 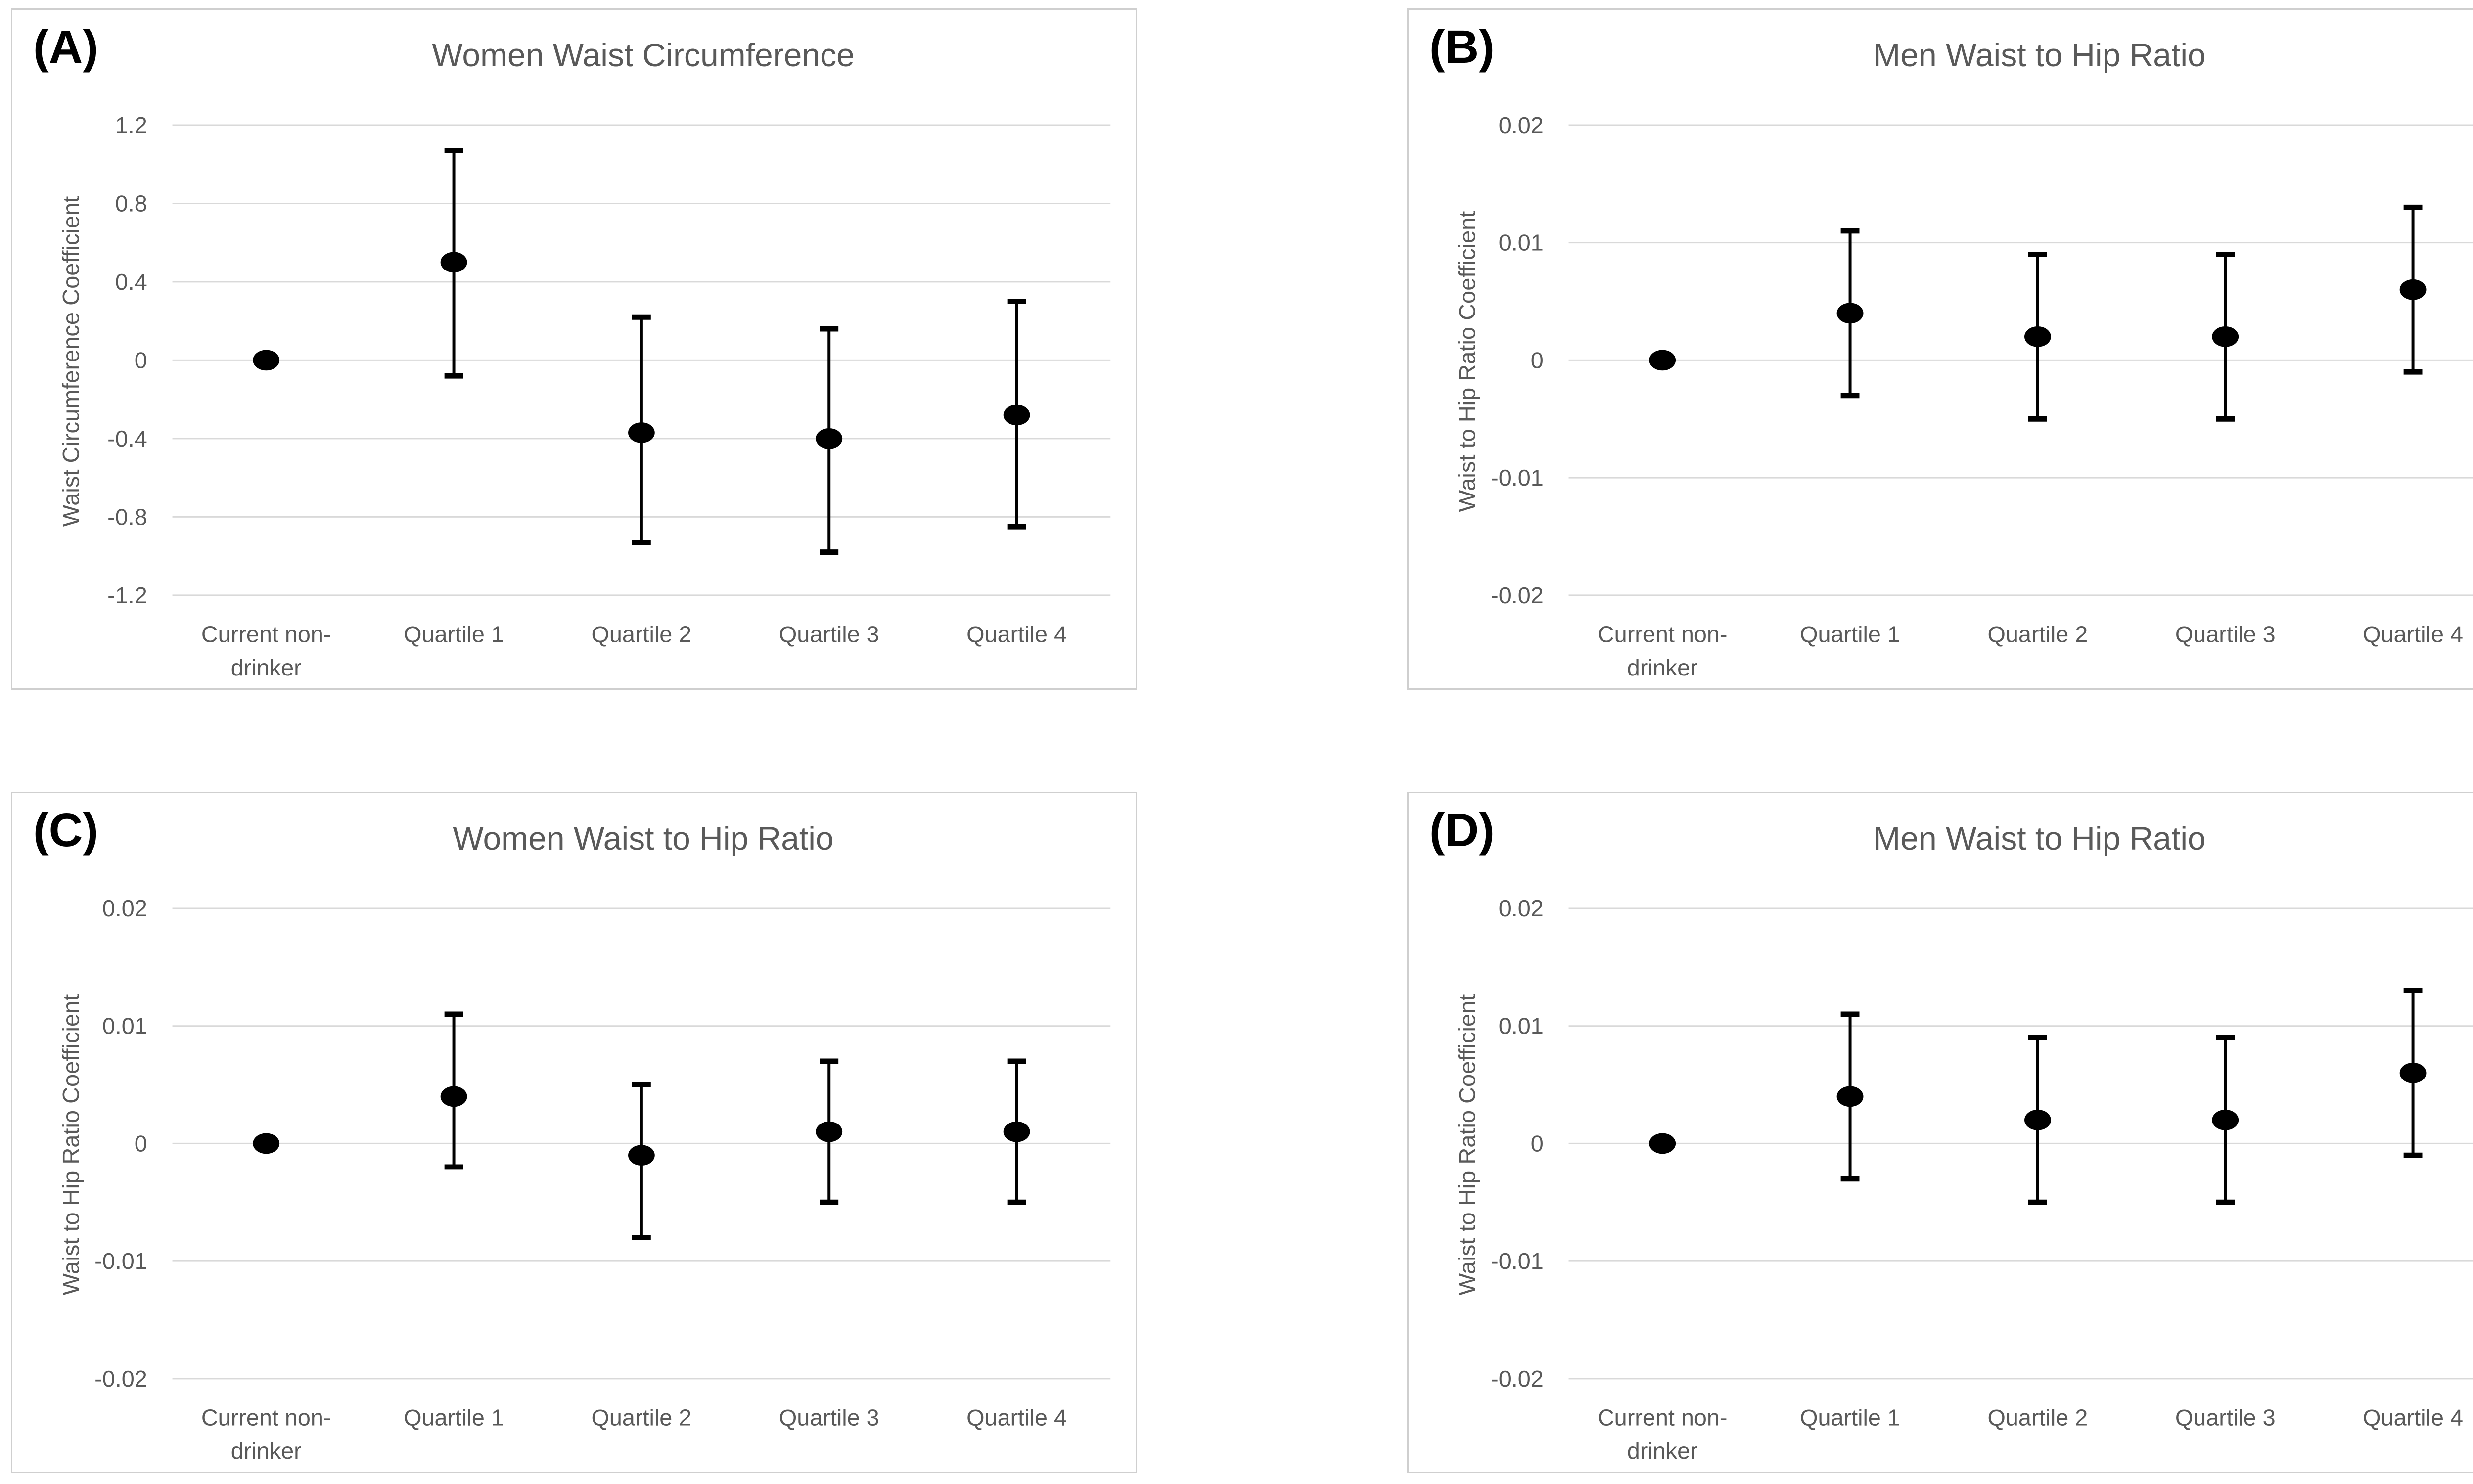 I want to click on y-tick-label: -1.2, so click(x=127, y=595).